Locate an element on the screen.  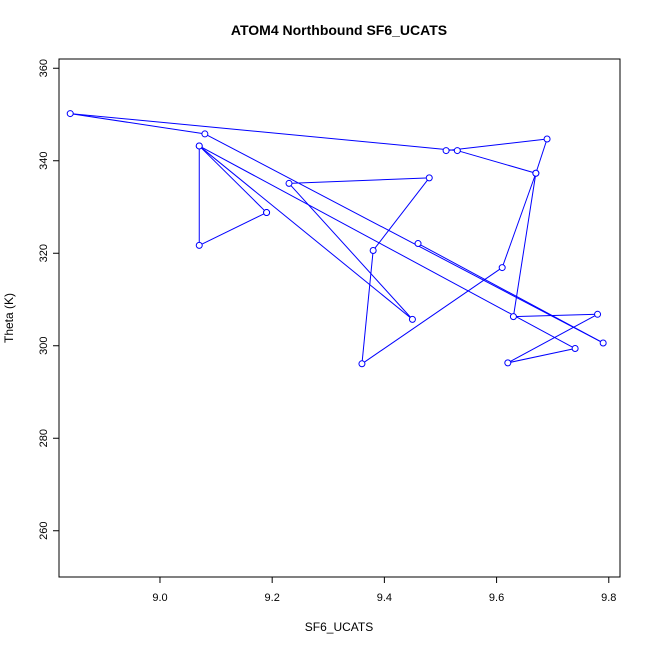
x-tick-label: 9.0 is located at coordinates (159, 598).